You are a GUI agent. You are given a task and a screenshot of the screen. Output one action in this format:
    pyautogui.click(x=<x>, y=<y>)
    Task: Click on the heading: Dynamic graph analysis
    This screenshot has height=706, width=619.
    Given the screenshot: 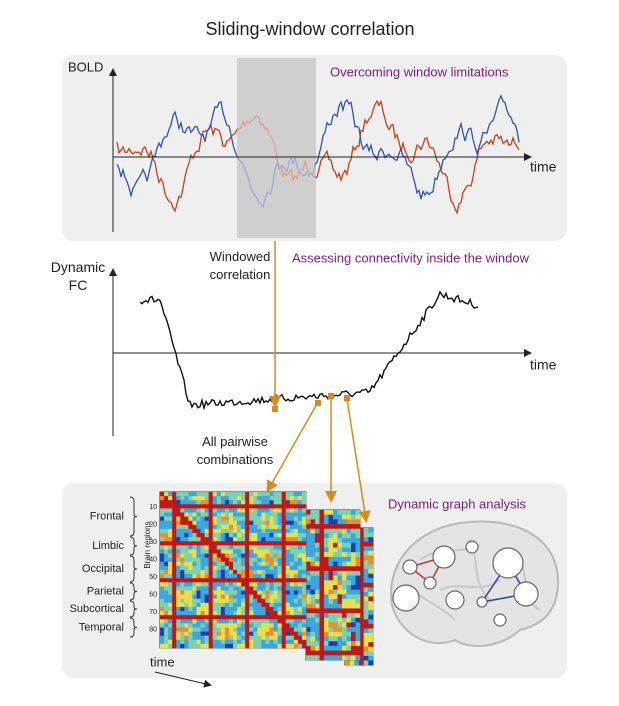 What is the action you would take?
    pyautogui.click(x=457, y=503)
    